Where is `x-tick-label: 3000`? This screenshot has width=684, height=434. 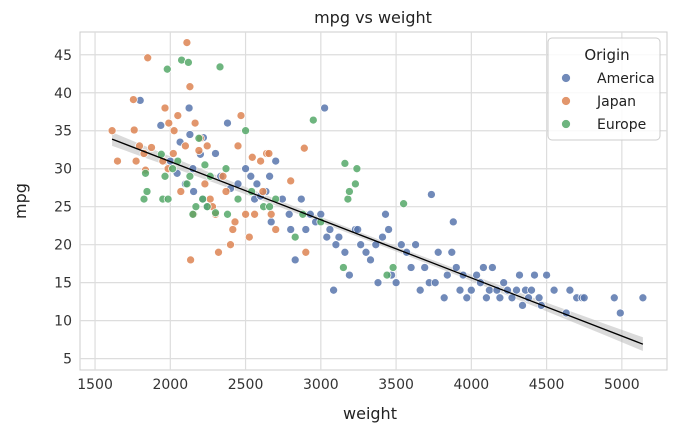
x-tick-label: 3000 is located at coordinates (321, 385).